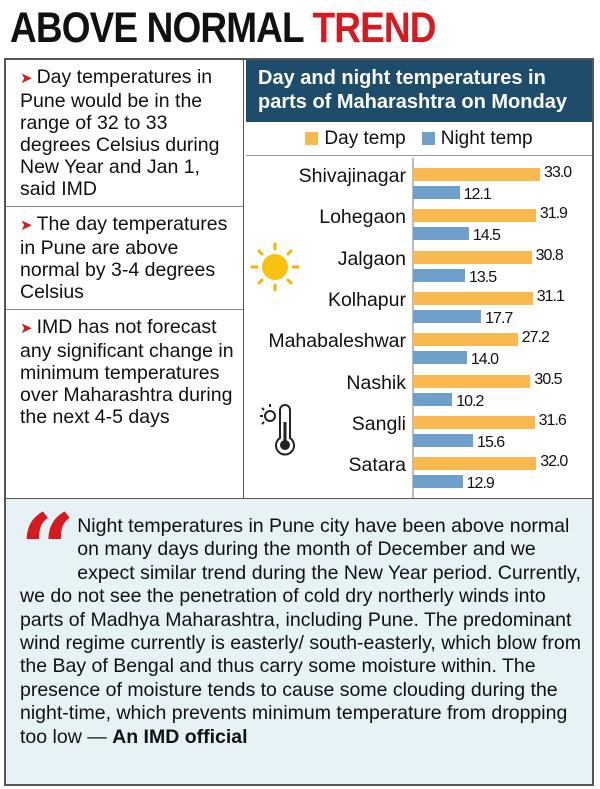 The width and height of the screenshot is (600, 789). I want to click on sun-icon, so click(275, 267).